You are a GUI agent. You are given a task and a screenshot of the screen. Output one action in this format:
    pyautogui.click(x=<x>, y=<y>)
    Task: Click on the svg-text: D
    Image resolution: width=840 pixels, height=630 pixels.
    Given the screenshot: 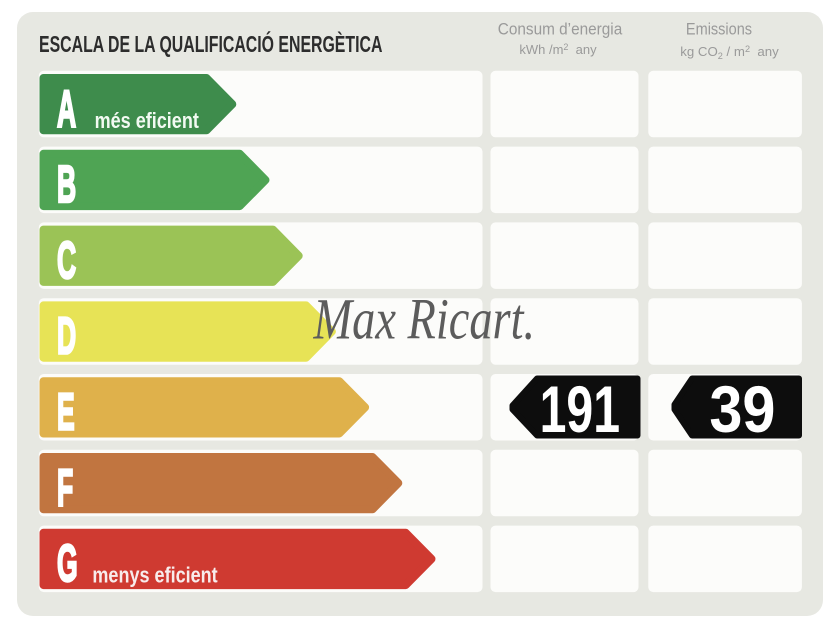 What is the action you would take?
    pyautogui.click(x=66, y=336)
    